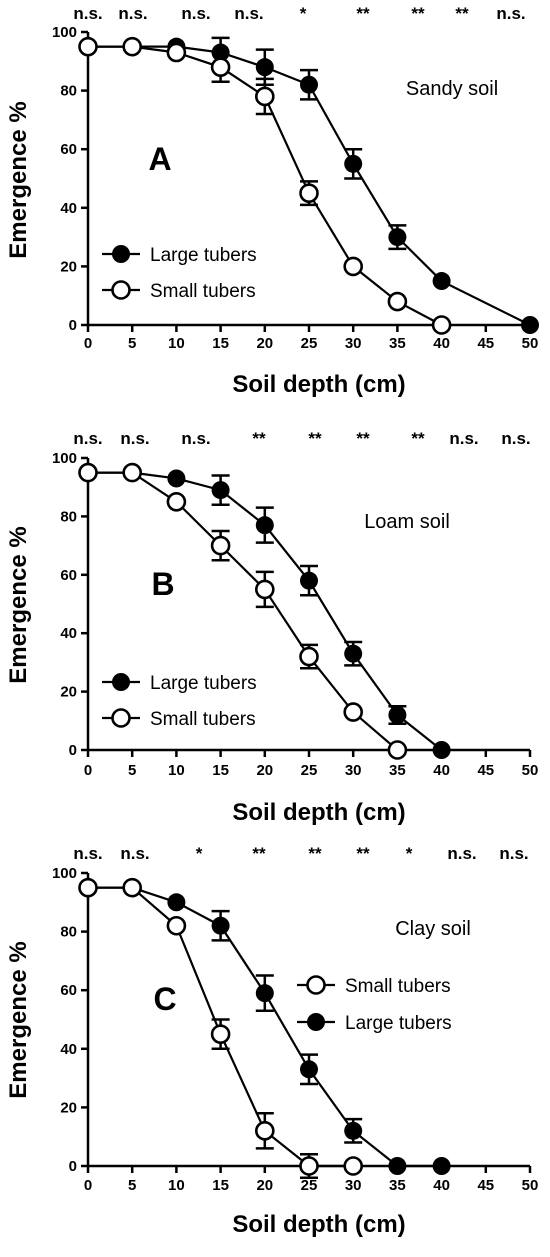 Image resolution: width=550 pixels, height=1257 pixels. I want to click on legend-marker-filled, so click(121, 682).